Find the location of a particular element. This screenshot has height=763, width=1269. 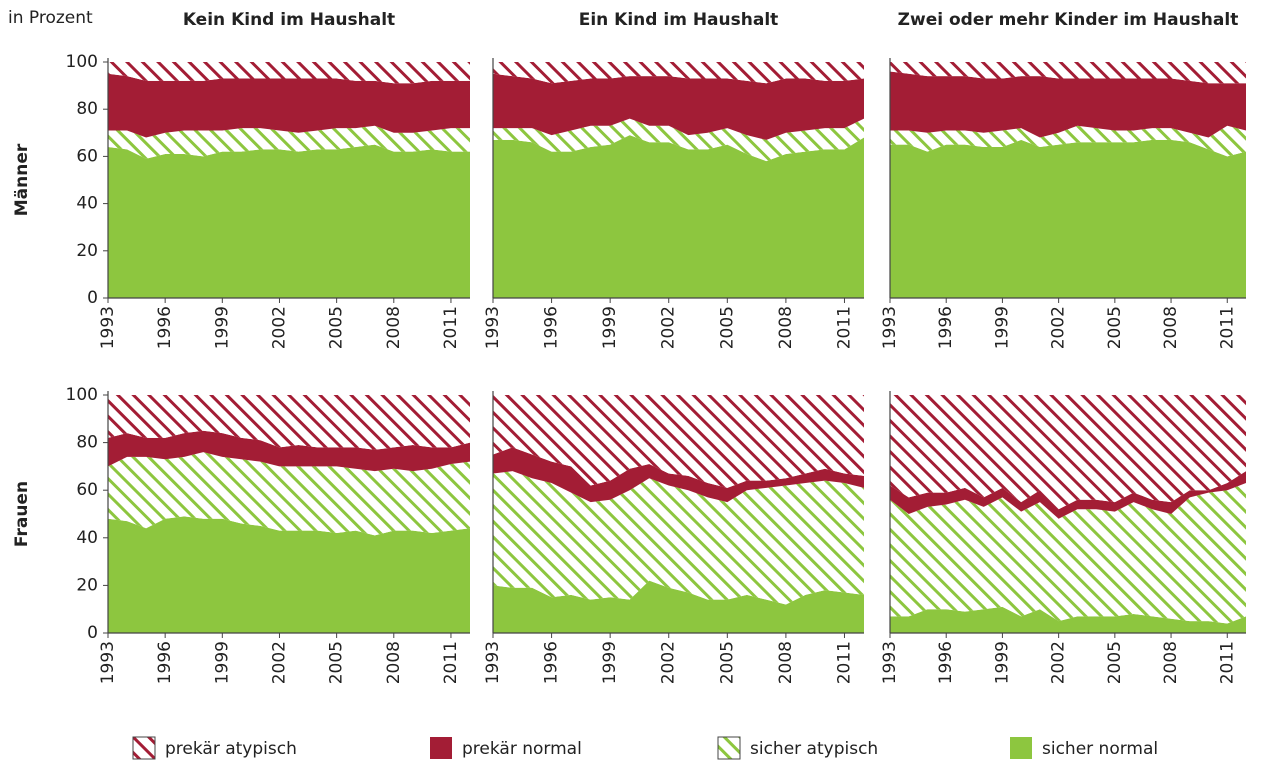

legend-label: prekär atypisch is located at coordinates (231, 749).